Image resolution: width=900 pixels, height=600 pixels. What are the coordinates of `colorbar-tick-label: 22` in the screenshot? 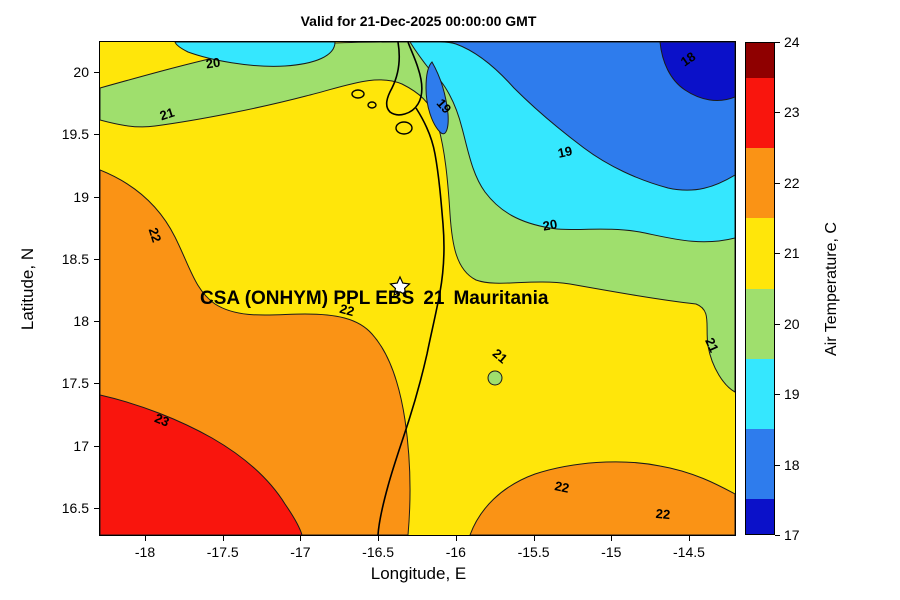 It's located at (792, 182).